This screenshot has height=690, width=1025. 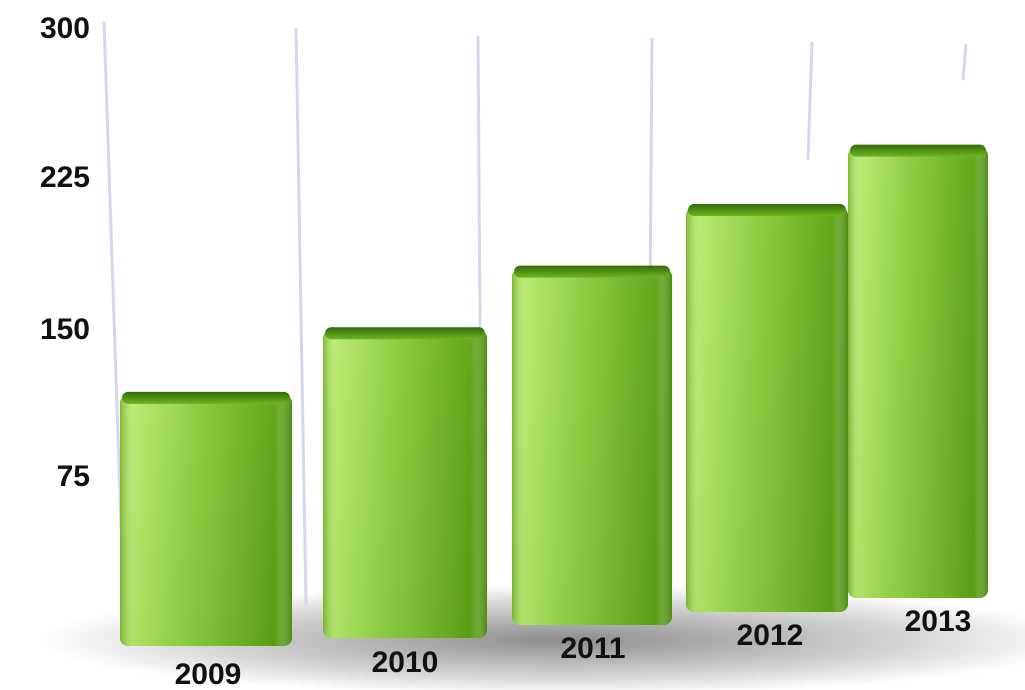 What do you see at coordinates (73, 476) in the screenshot?
I see `y-tick-label: 75` at bounding box center [73, 476].